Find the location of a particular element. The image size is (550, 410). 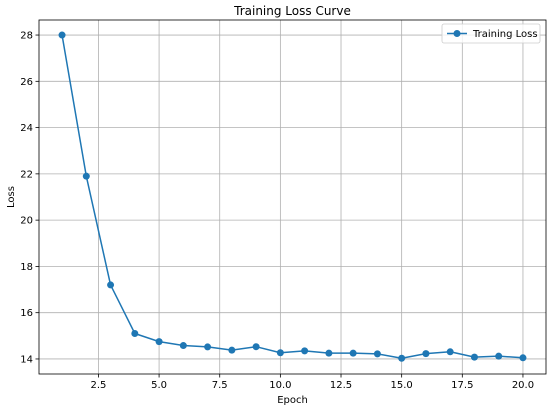

y-tick-label: 20 is located at coordinates (26, 221).